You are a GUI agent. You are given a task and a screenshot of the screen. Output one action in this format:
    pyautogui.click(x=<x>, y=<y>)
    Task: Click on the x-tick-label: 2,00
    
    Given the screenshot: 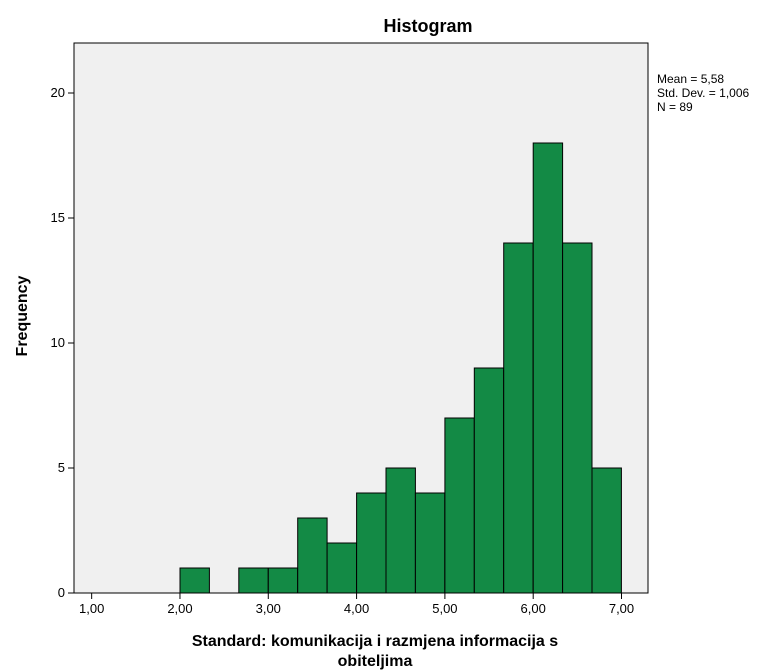 What is the action you would take?
    pyautogui.click(x=179, y=608)
    